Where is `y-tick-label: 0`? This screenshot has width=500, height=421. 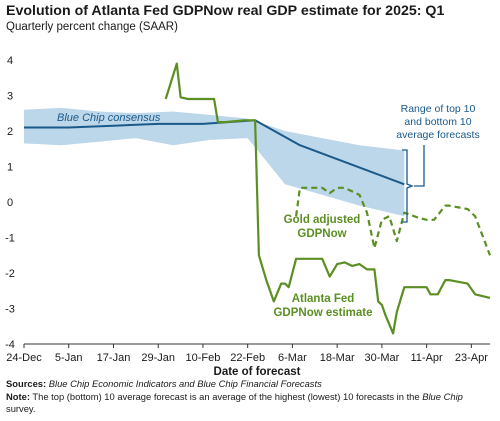
y-tick-label: 0 is located at coordinates (10, 203).